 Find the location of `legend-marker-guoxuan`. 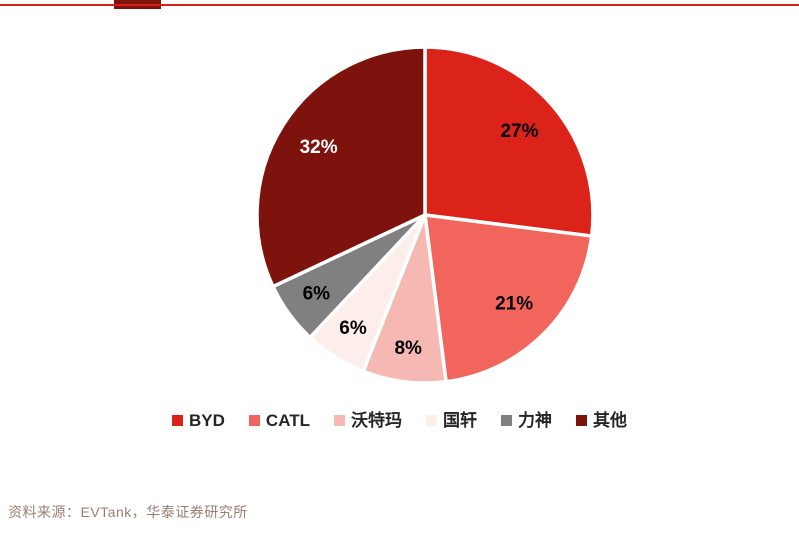

legend-marker-guoxuan is located at coordinates (431, 420).